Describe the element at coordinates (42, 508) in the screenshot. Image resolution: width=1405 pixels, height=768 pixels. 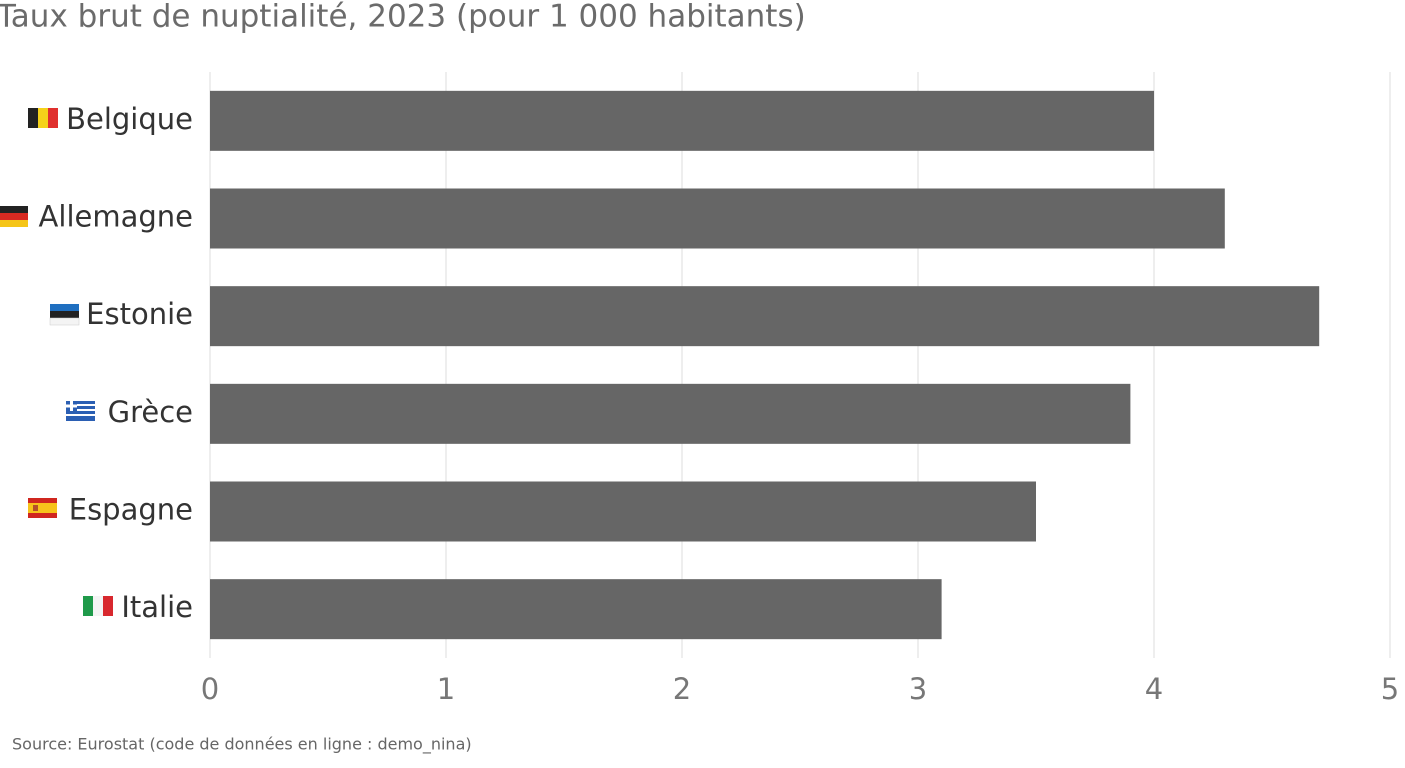
I see `flag-spain` at that location.